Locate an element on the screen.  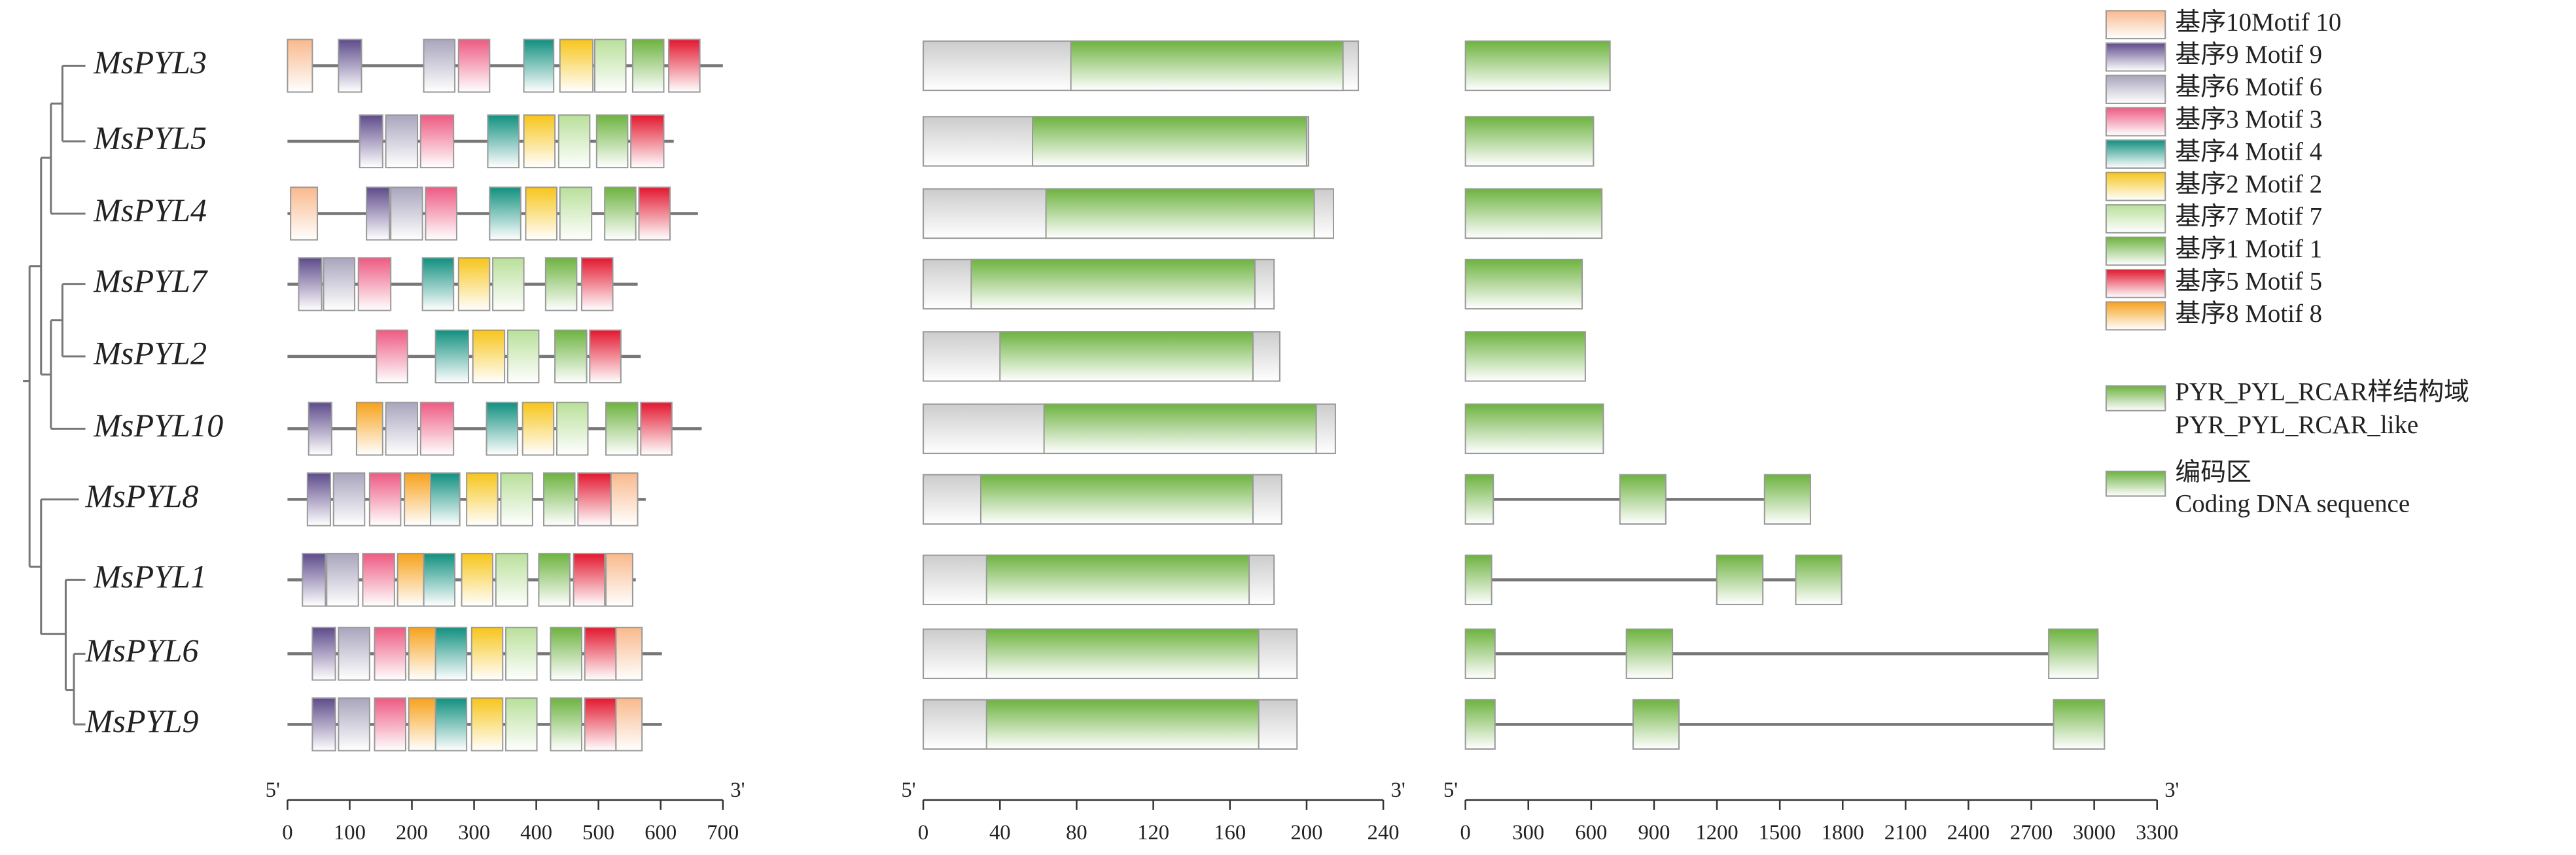
legend-label: 基序4 Motif 4 is located at coordinates (2248, 151).